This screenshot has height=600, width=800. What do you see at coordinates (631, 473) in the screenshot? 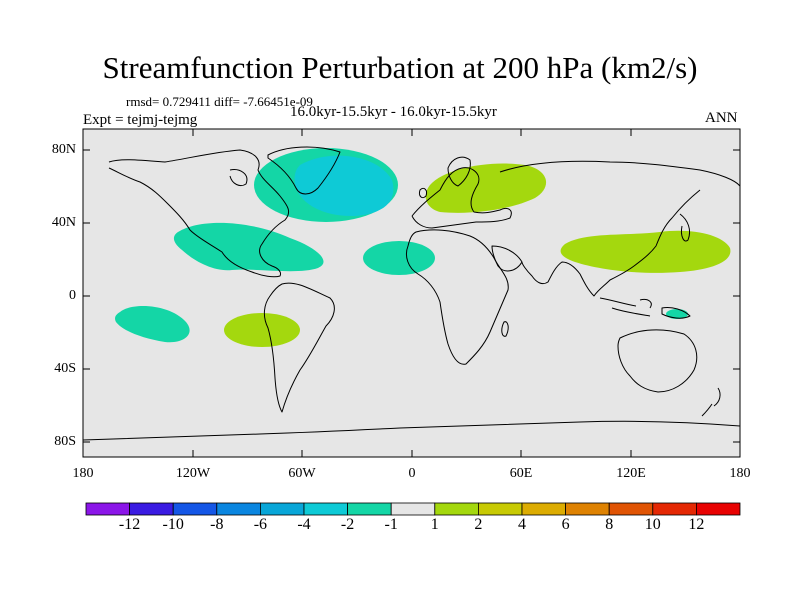
I see `lon-label-120e: 120E` at bounding box center [631, 473].